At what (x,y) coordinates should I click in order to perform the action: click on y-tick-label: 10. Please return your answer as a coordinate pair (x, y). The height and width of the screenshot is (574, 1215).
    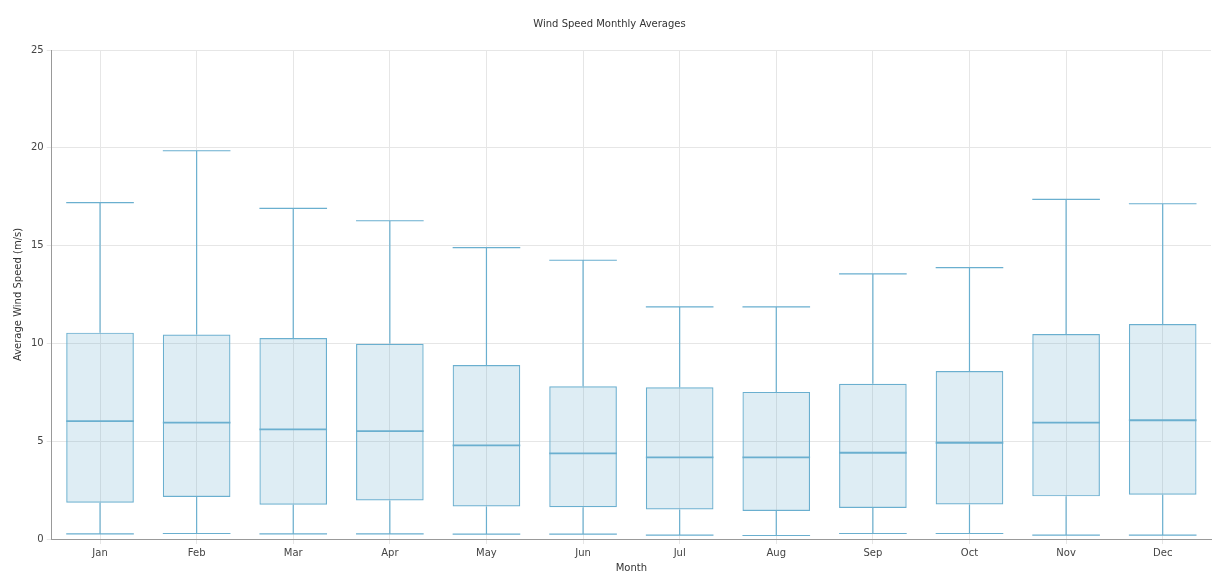
    Looking at the image, I should click on (37, 342).